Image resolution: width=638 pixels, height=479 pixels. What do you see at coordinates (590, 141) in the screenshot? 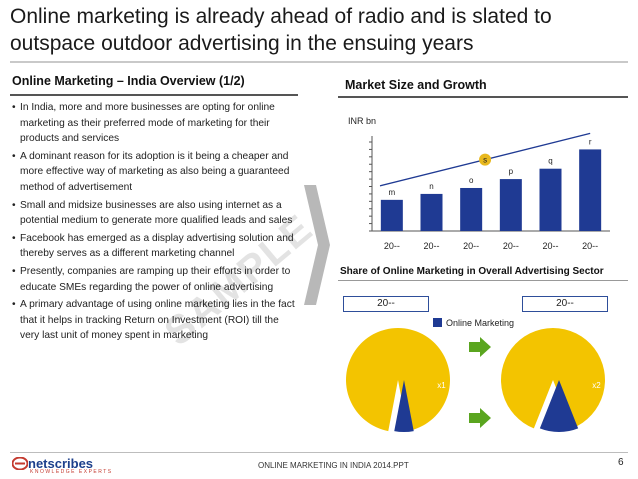
I see `bar-data-label: r` at bounding box center [590, 141].